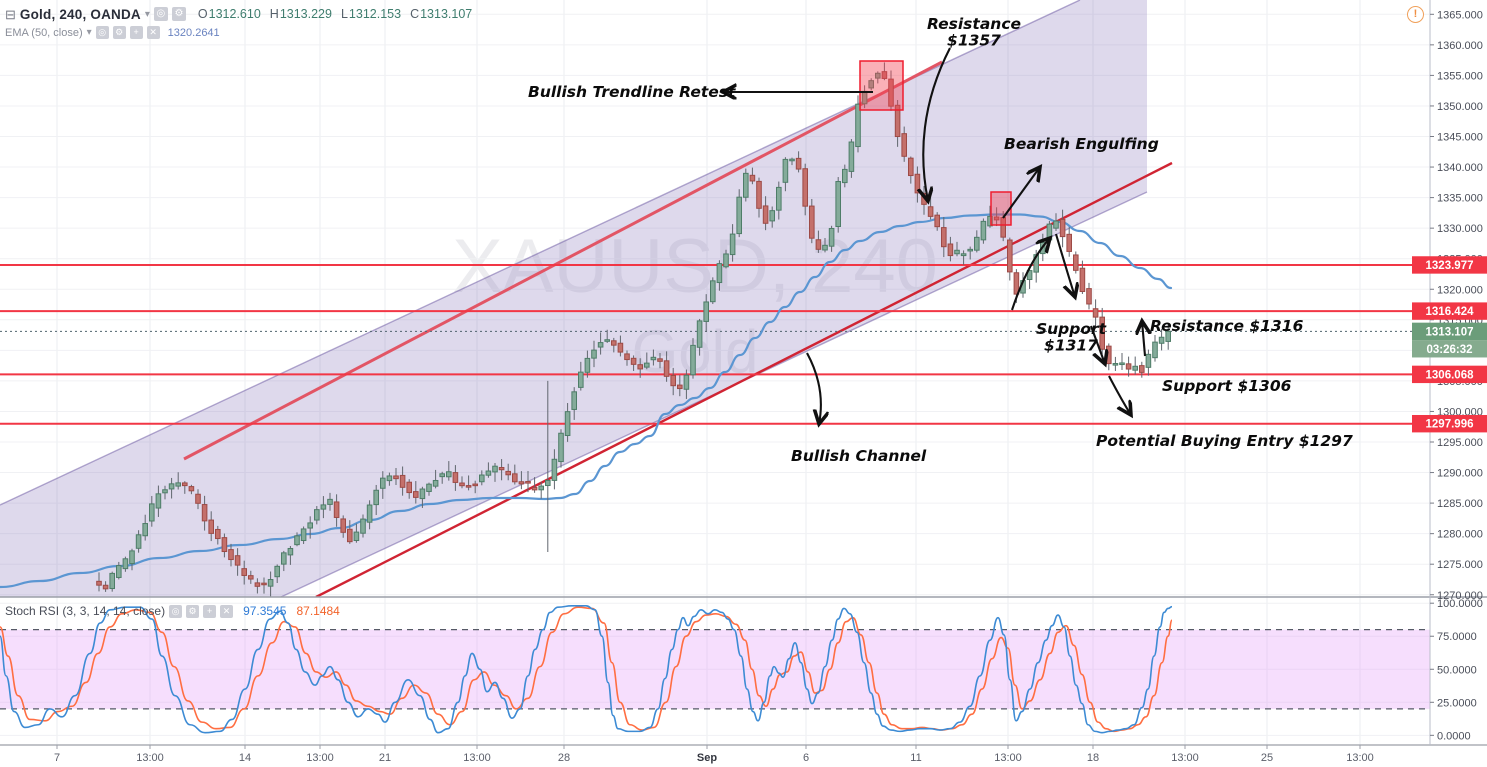  Describe the element at coordinates (1460, 76) in the screenshot. I see `price-tick-label: 1355.000` at that location.